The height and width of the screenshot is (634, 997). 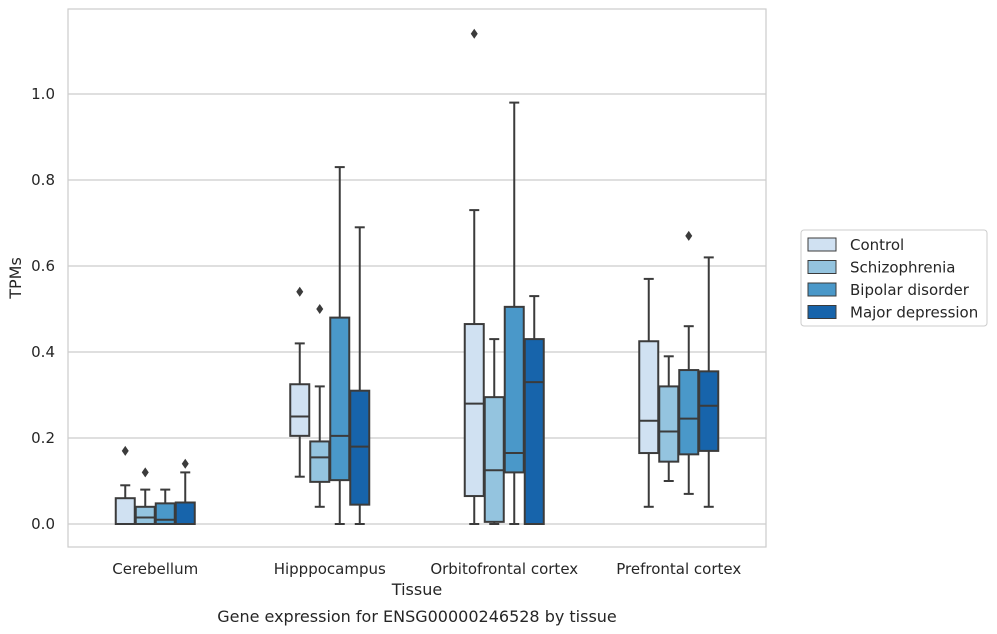 I want to click on y-tick-label: 0.2, so click(x=43, y=438).